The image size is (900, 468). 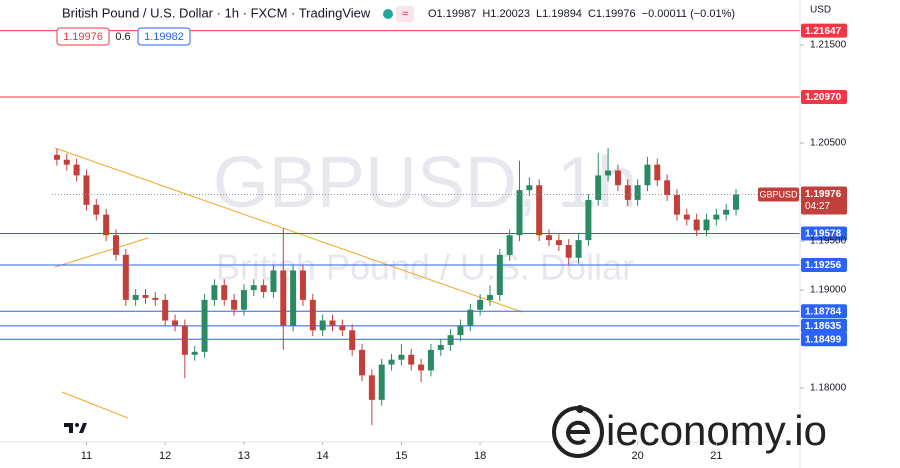 I want to click on ohlc-item: −0.00011 (−0.01%), so click(x=688, y=14).